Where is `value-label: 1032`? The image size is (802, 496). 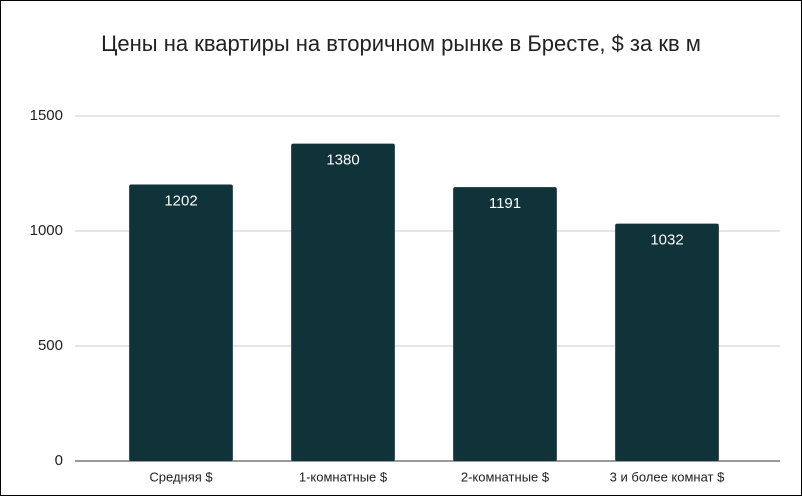 value-label: 1032 is located at coordinates (666, 240).